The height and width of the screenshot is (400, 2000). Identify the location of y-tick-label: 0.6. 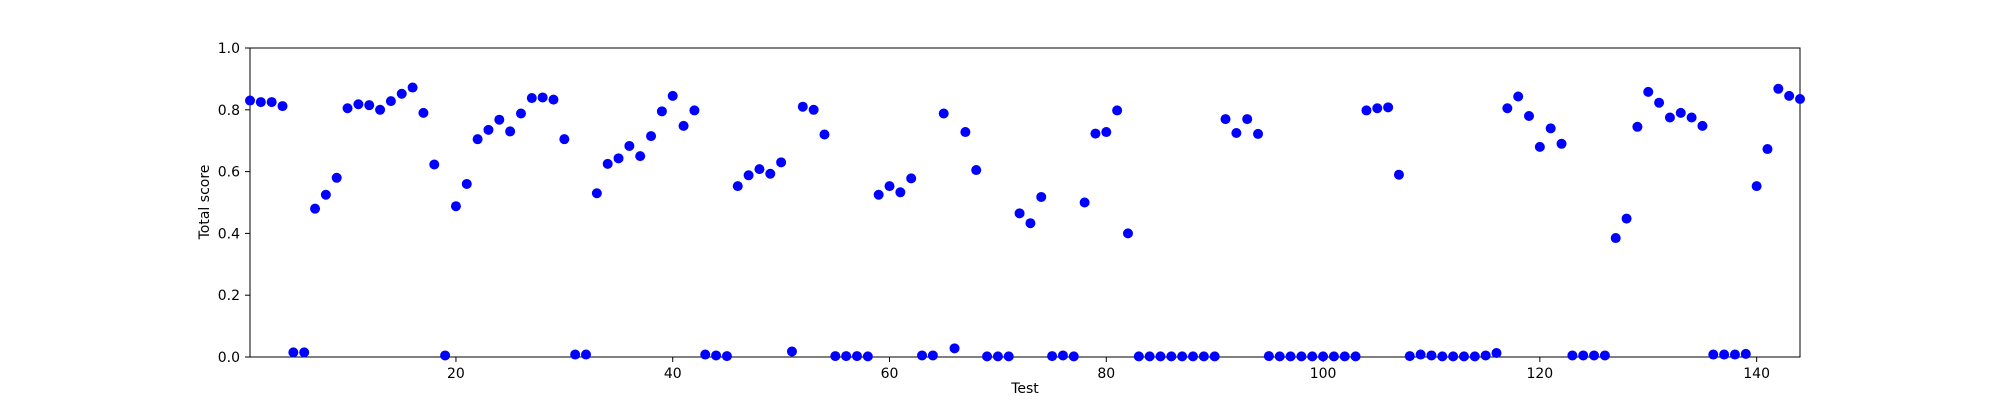
(229, 173).